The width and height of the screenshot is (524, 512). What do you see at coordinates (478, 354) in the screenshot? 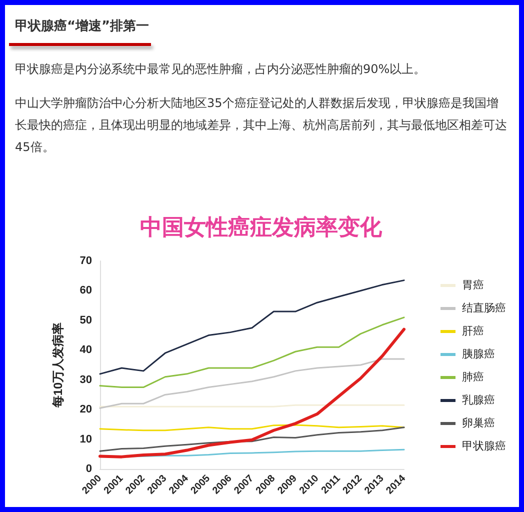
I see `legend-label: 胰腺癌` at bounding box center [478, 354].